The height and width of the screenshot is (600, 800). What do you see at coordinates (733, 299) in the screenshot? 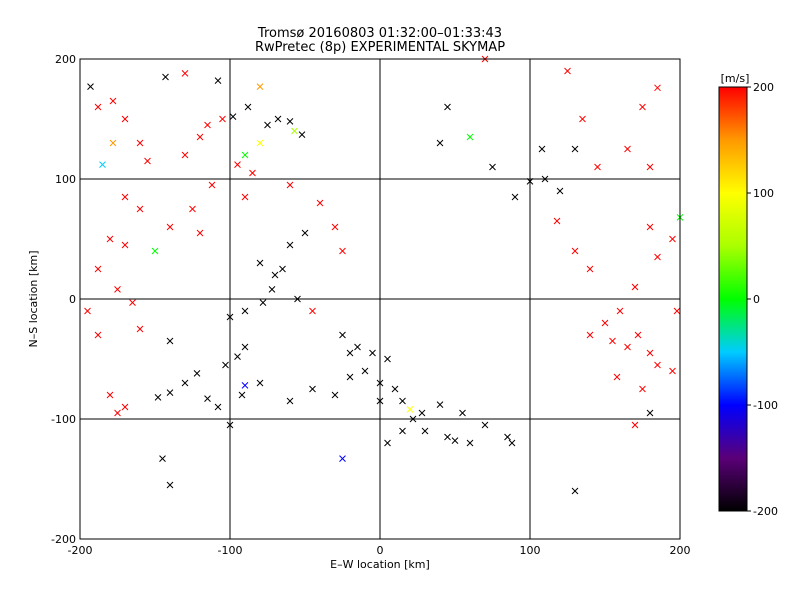
I see `colorbar` at bounding box center [733, 299].